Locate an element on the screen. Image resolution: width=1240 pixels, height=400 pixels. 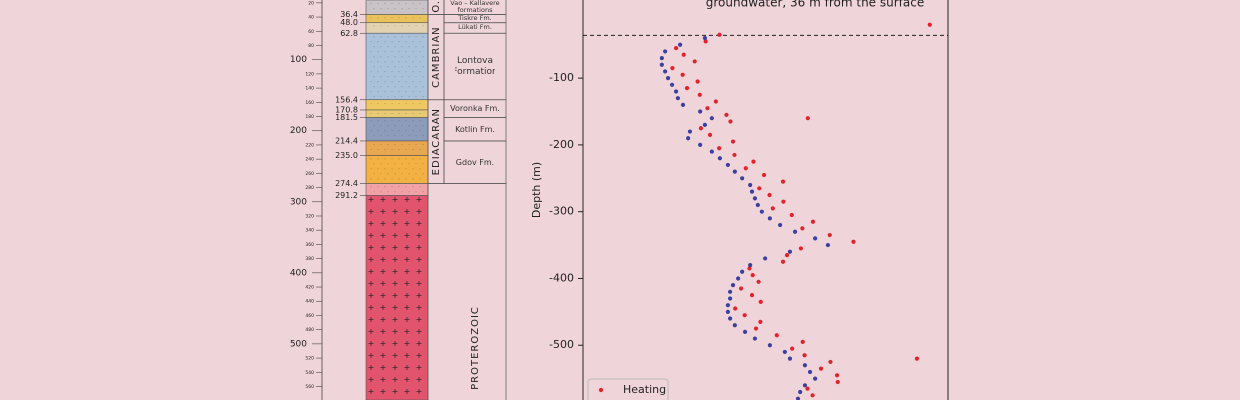
depth-label: 181.5 is located at coordinates (346, 117).